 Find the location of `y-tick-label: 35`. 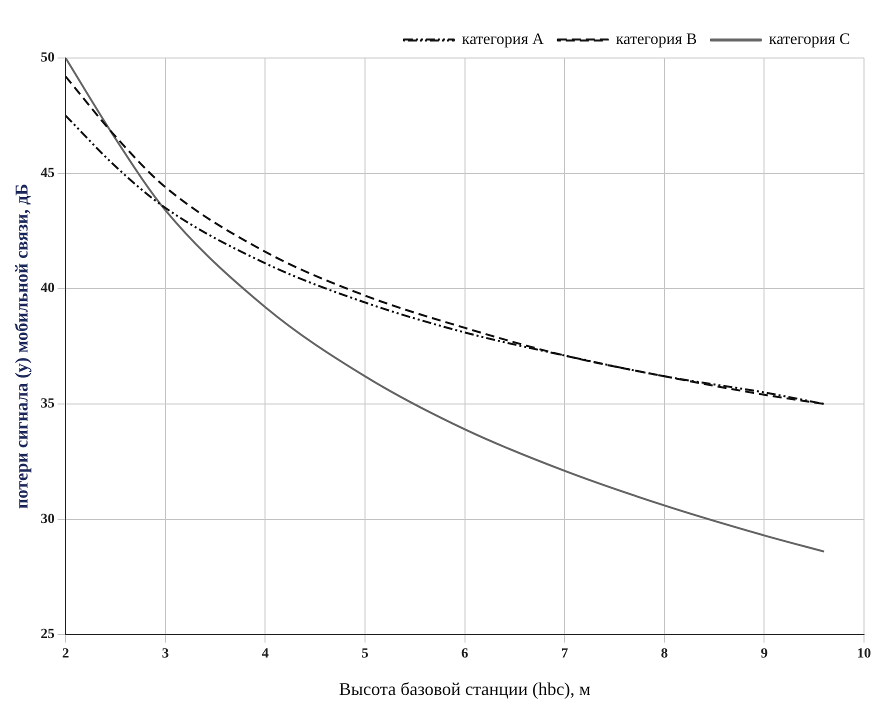

y-tick-label: 35 is located at coordinates (47, 404).